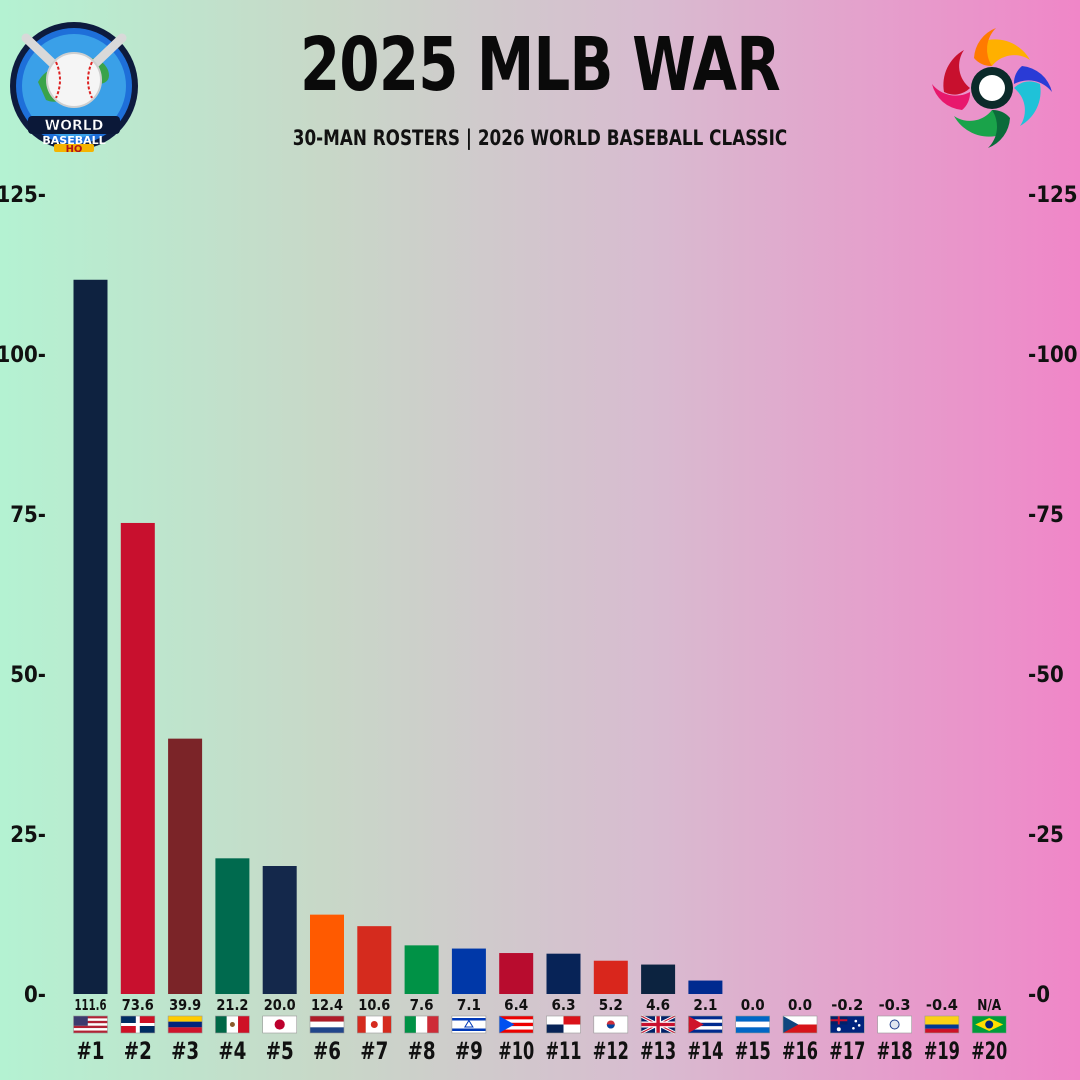 This screenshot has height=1080, width=1080. What do you see at coordinates (469, 1024) in the screenshot?
I see `israel-flag-icon` at bounding box center [469, 1024].